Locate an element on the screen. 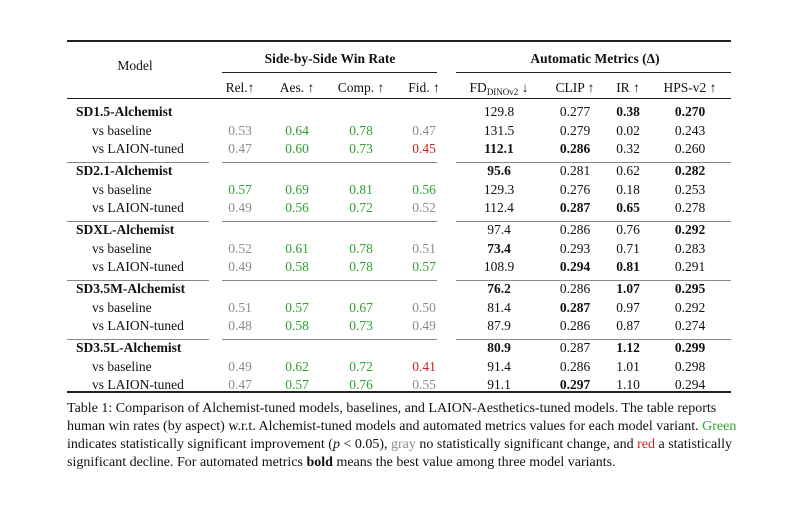 The image size is (800, 530). winrate-fid-cell: 0.49 is located at coordinates (424, 325).